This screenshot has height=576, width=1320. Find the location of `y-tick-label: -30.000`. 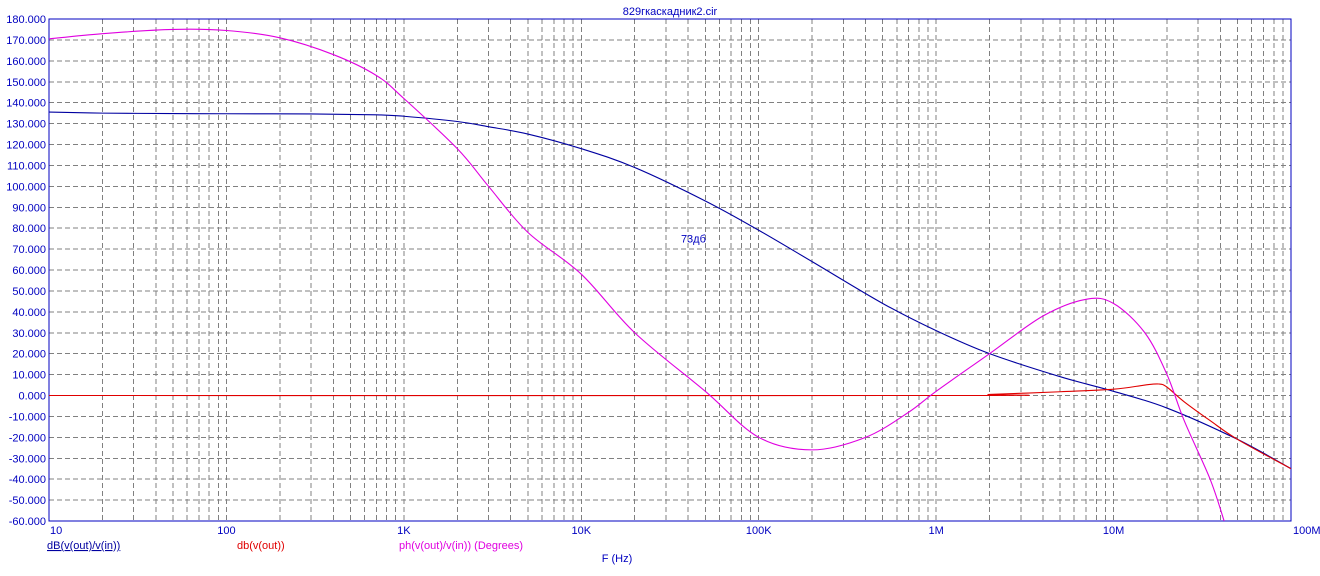

y-tick-label: -30.000 is located at coordinates (27, 459).